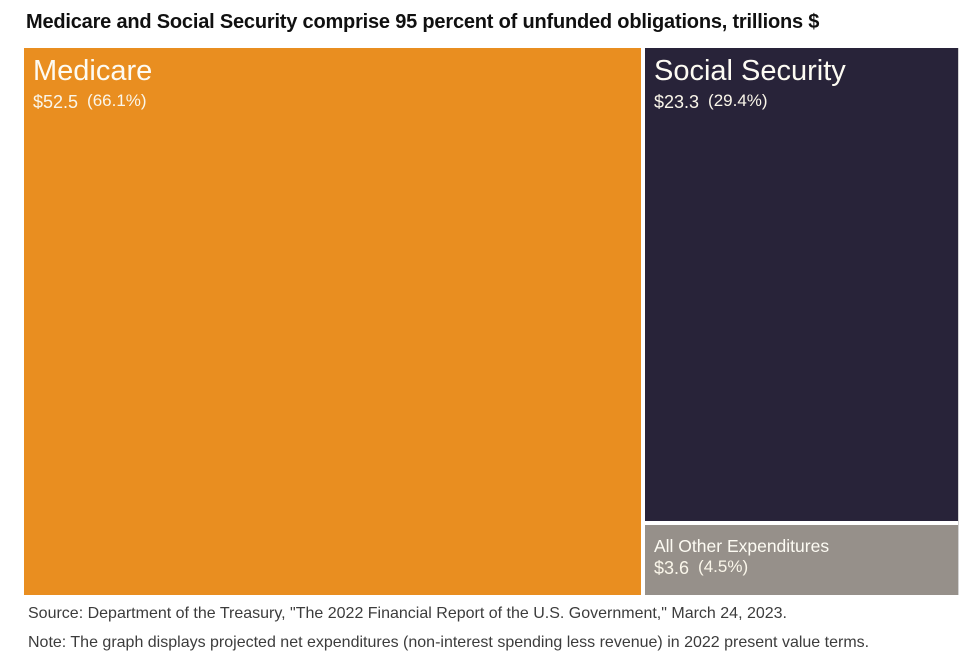 The width and height of the screenshot is (975, 667). What do you see at coordinates (672, 568) in the screenshot?
I see `all-other-expenditures-value: $3.6` at bounding box center [672, 568].